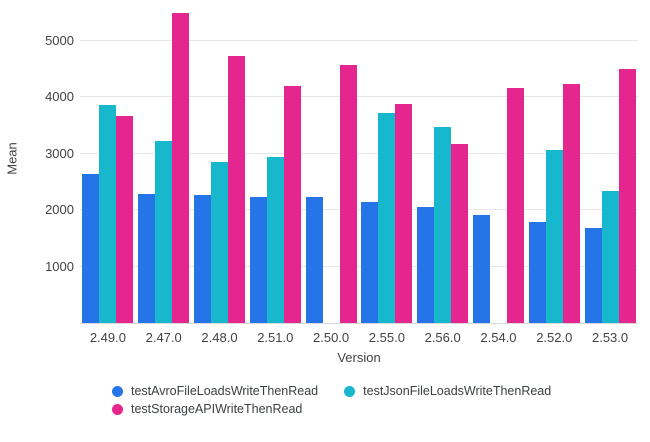  Describe the element at coordinates (571, 203) in the screenshot. I see `bar-testStorageAPIWriteThenRead-2.52.0` at that location.